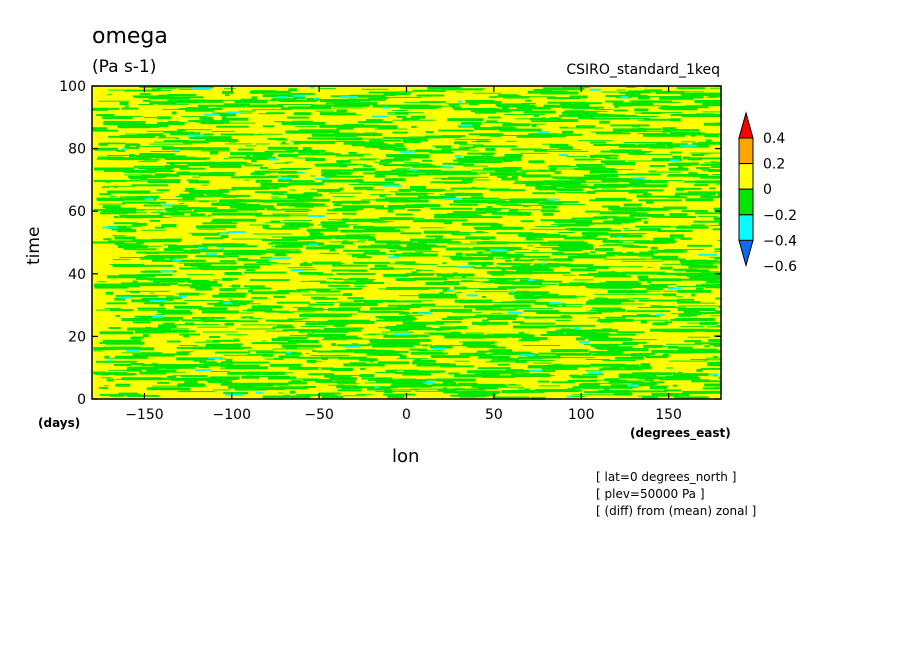 Image resolution: width=904 pixels, height=654 pixels. Describe the element at coordinates (746, 125) in the screenshot. I see `colorbar-over` at that location.